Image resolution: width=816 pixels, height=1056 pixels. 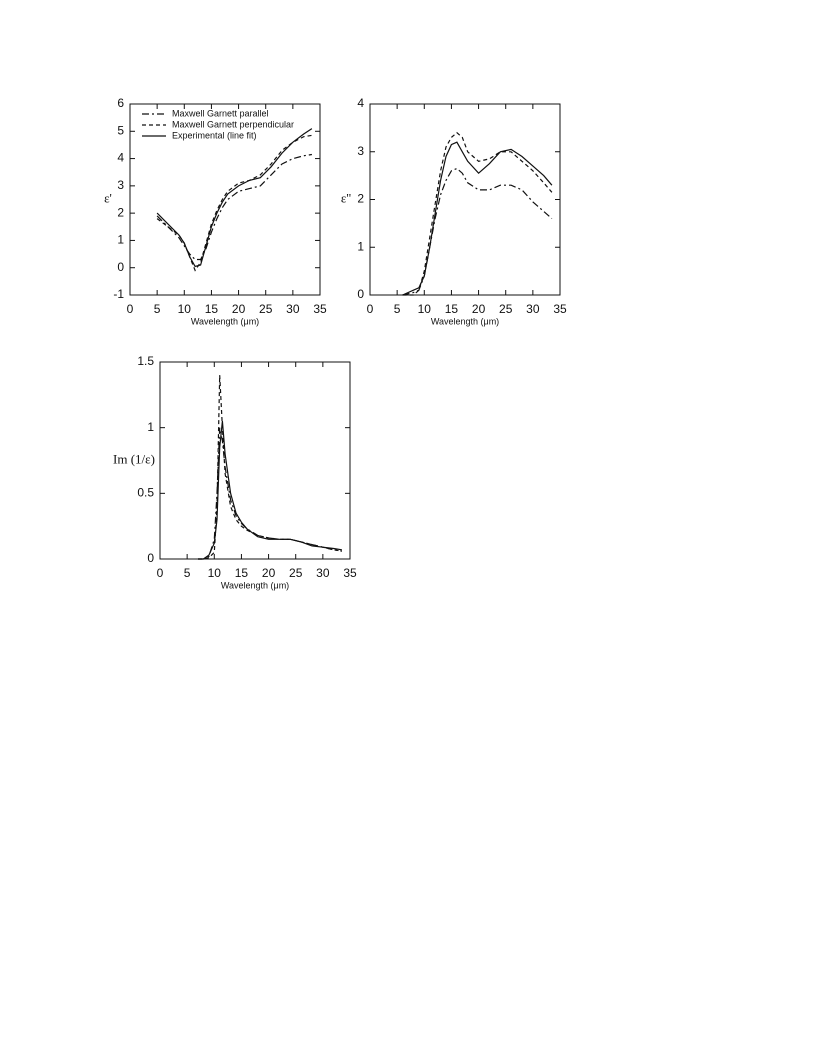 I want to click on y-tick-label: 6, so click(x=120, y=103).